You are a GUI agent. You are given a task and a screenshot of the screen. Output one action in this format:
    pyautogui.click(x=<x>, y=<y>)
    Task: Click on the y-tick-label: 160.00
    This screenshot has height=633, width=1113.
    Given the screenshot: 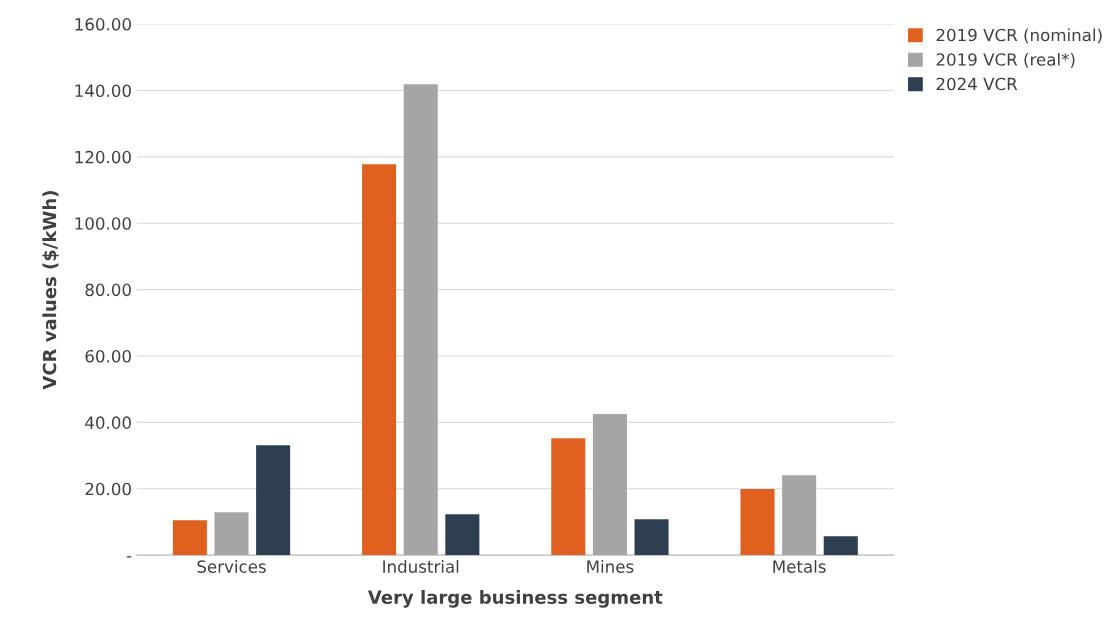 What is the action you would take?
    pyautogui.click(x=103, y=24)
    